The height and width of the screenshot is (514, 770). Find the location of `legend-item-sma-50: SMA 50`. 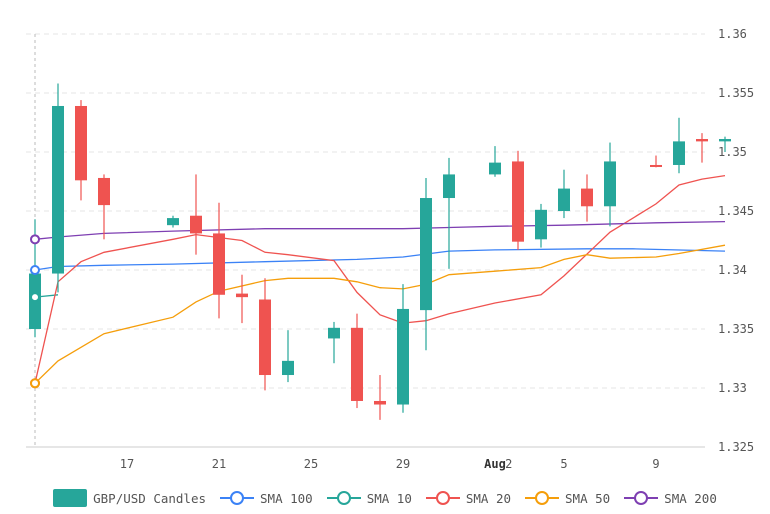

legend-item-sma-50: SMA 50 is located at coordinates (567, 498).